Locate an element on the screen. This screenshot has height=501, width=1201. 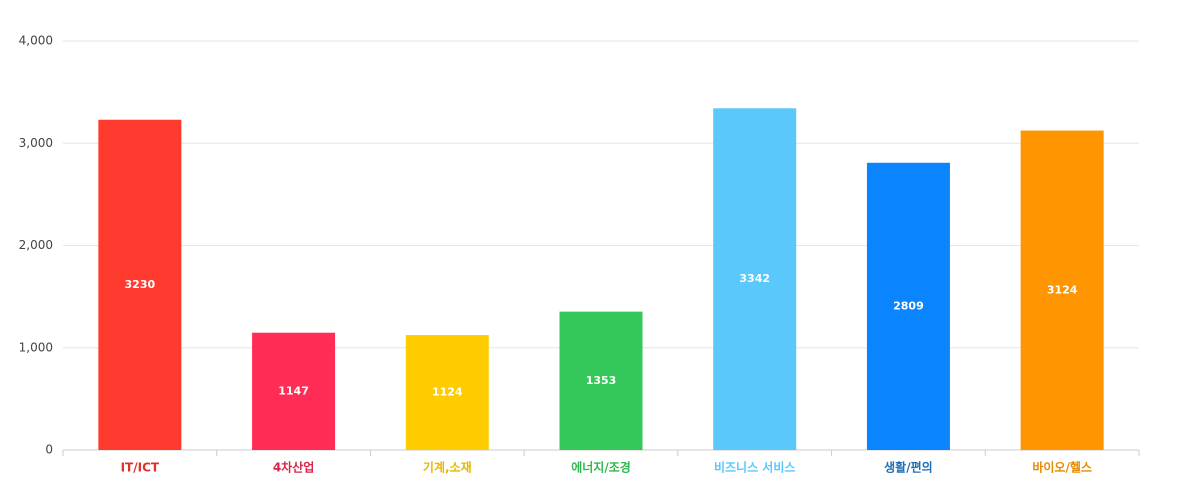
y-tick-label: 2,000 is located at coordinates (36, 245).